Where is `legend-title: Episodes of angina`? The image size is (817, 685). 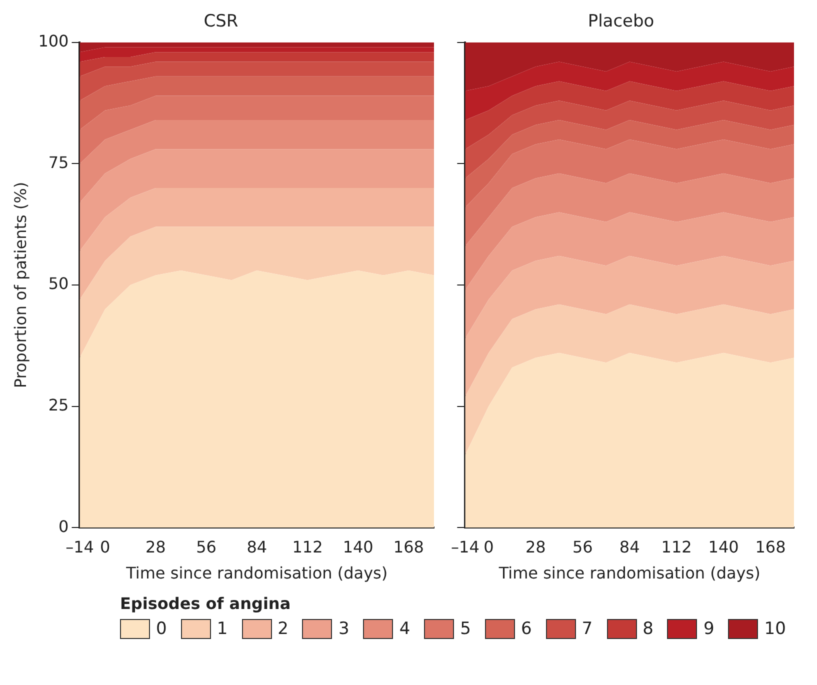
legend-title: Episodes of angina is located at coordinates (206, 603).